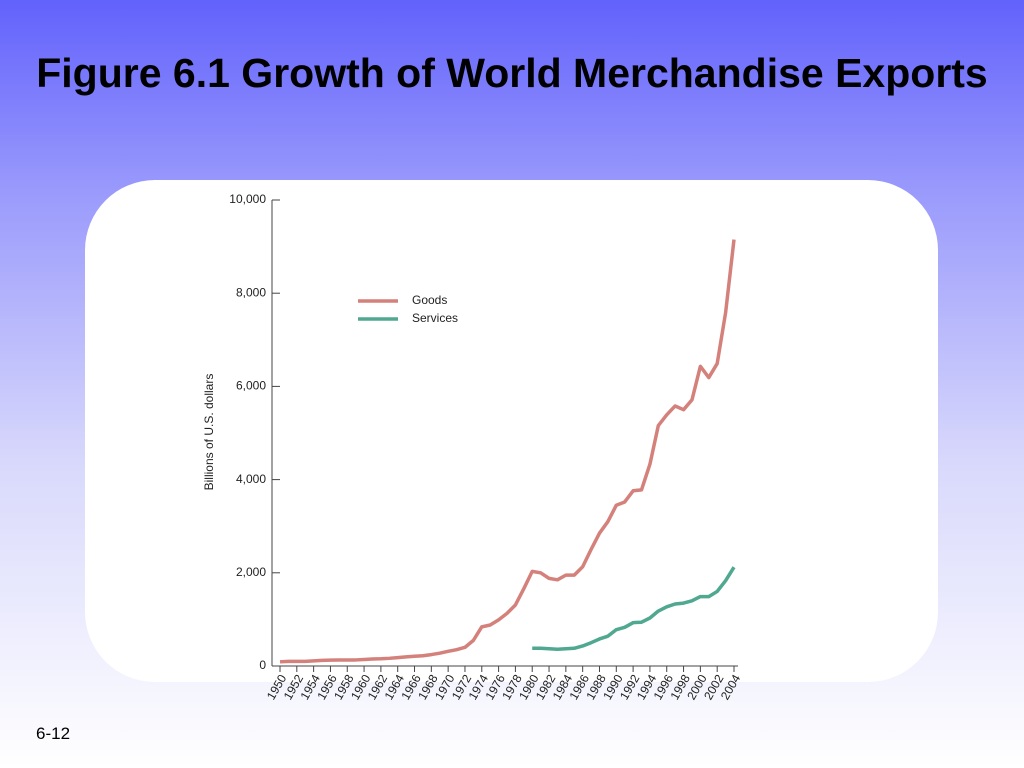 The width and height of the screenshot is (1024, 768). What do you see at coordinates (435, 318) in the screenshot?
I see `legend-label: Services` at bounding box center [435, 318].